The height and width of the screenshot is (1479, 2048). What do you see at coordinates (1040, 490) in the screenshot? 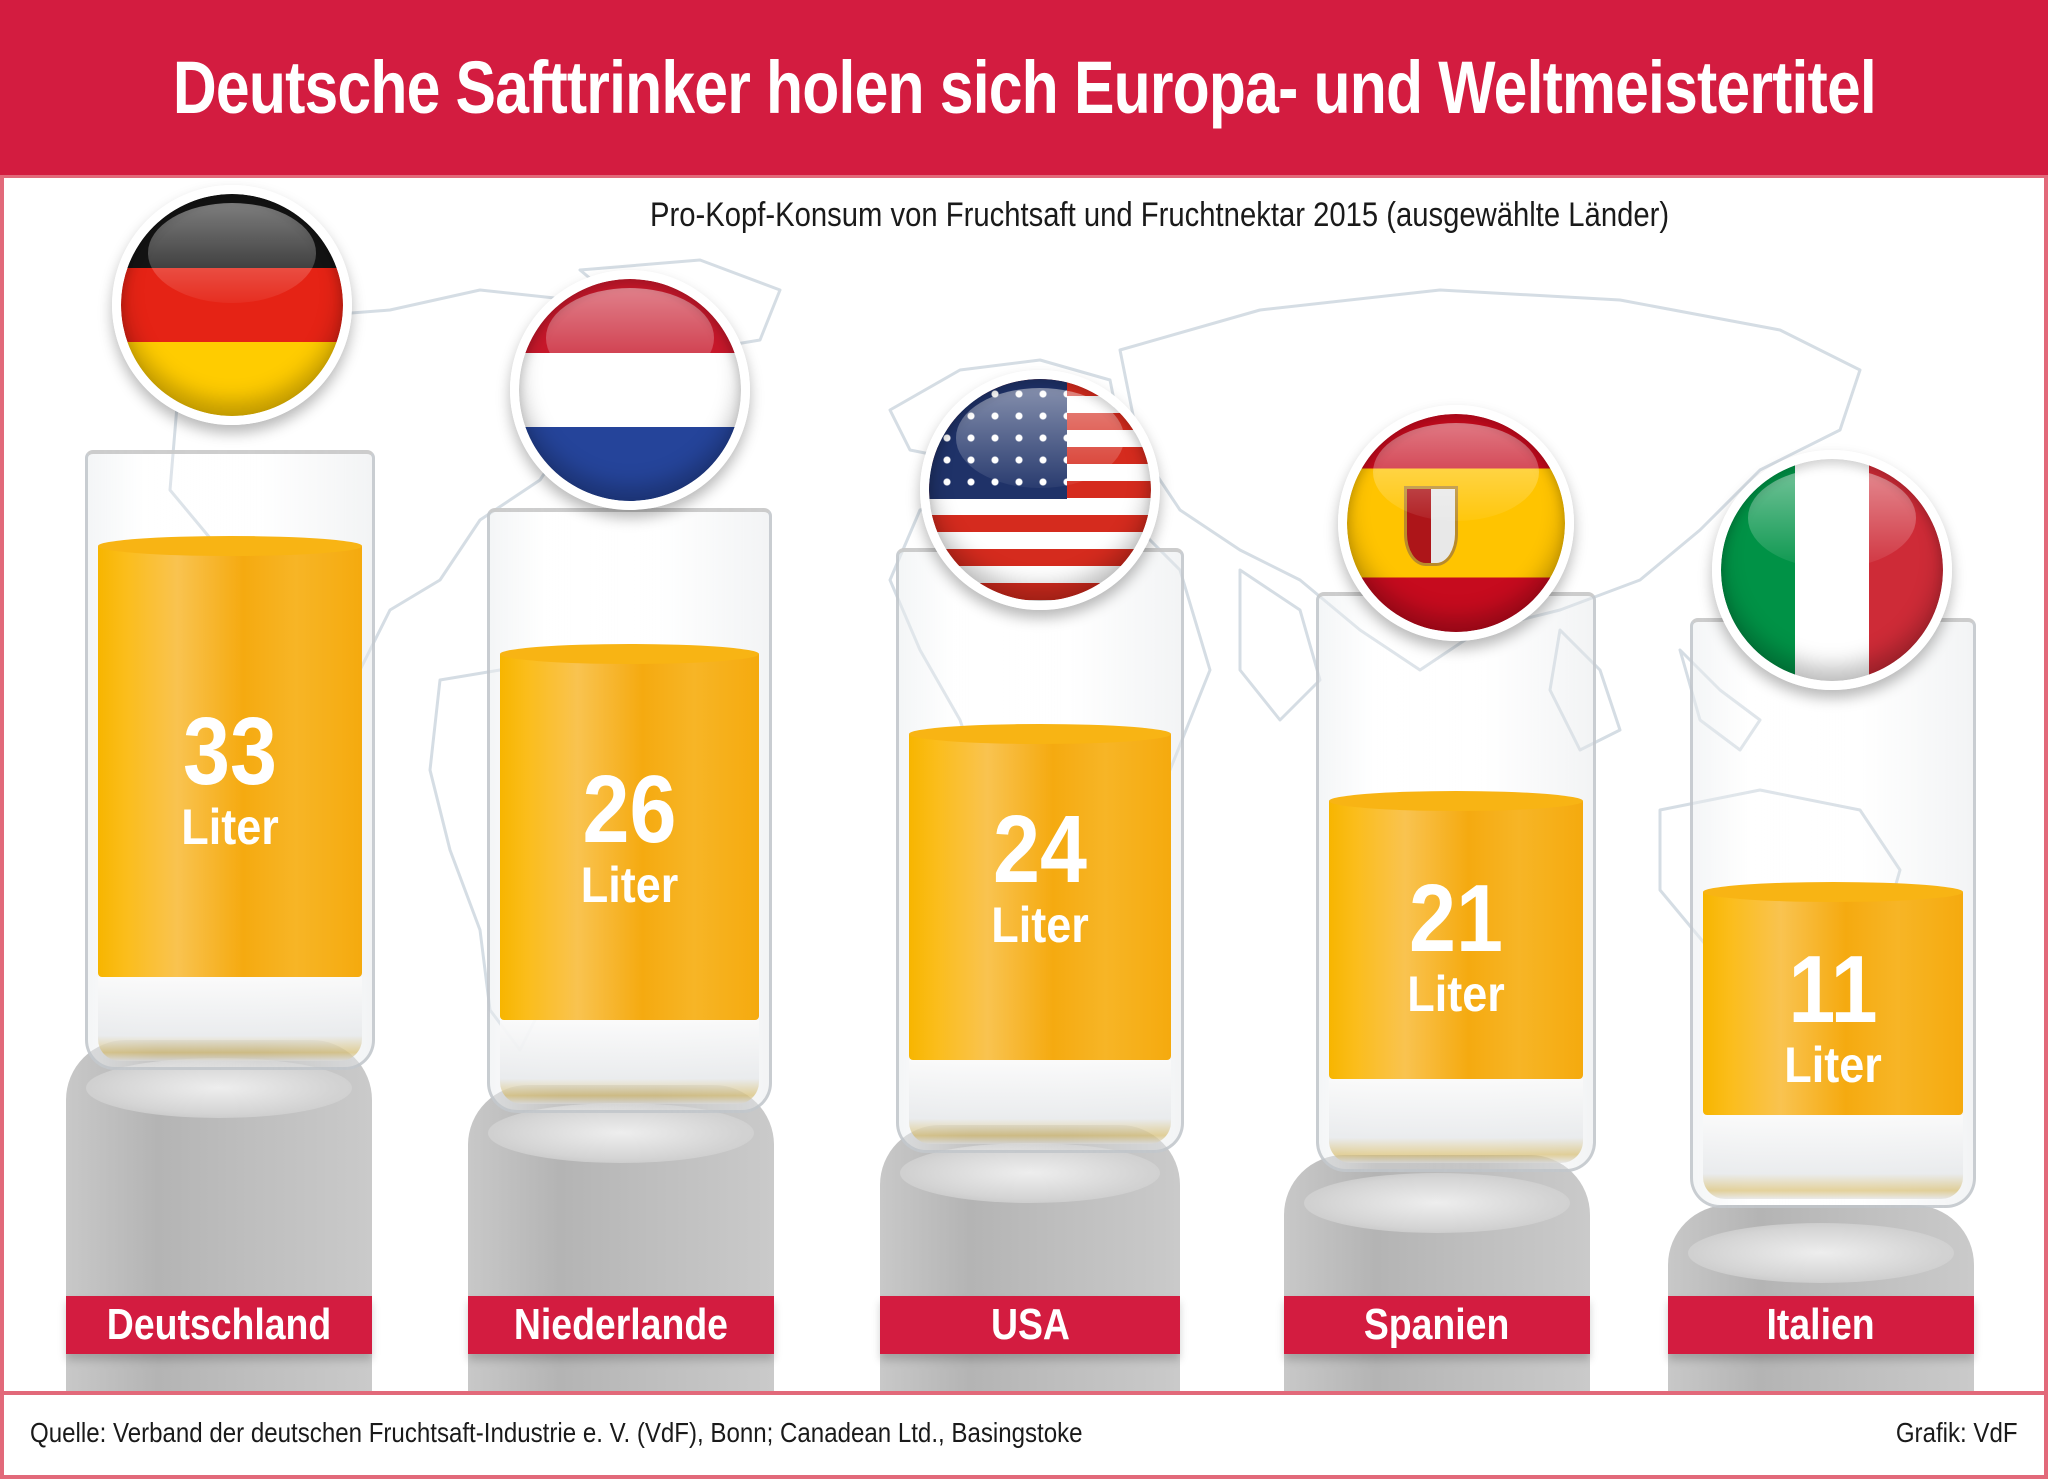
I see `usa-flag-icon` at bounding box center [1040, 490].